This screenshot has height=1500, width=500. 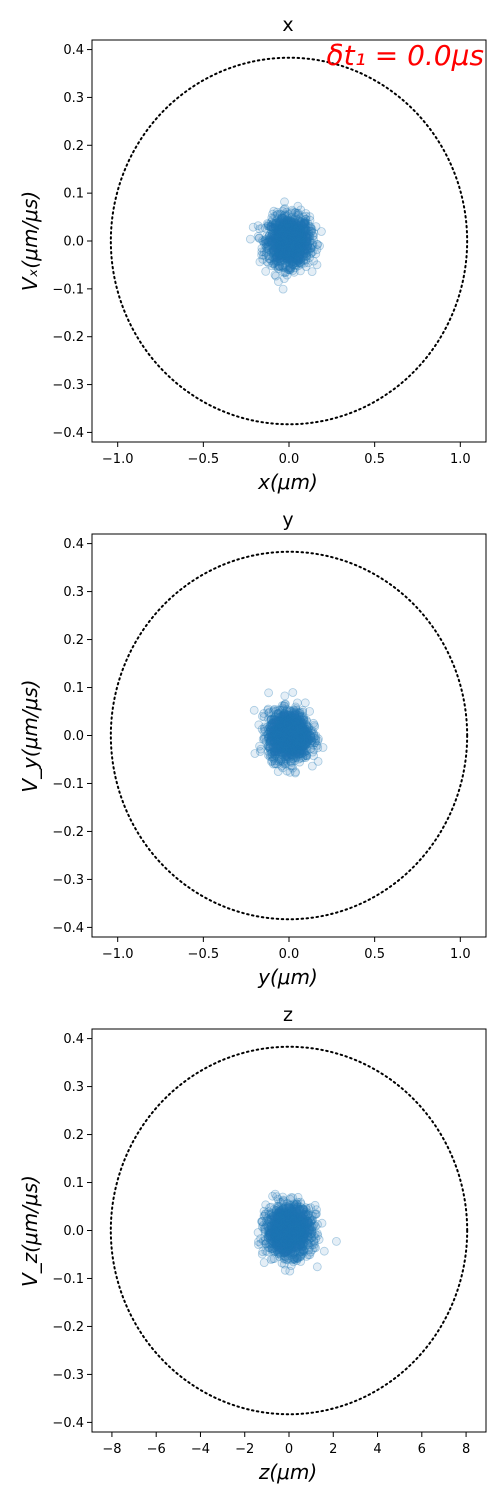 I want to click on y-tick-label: 0.2, so click(x=73, y=146).